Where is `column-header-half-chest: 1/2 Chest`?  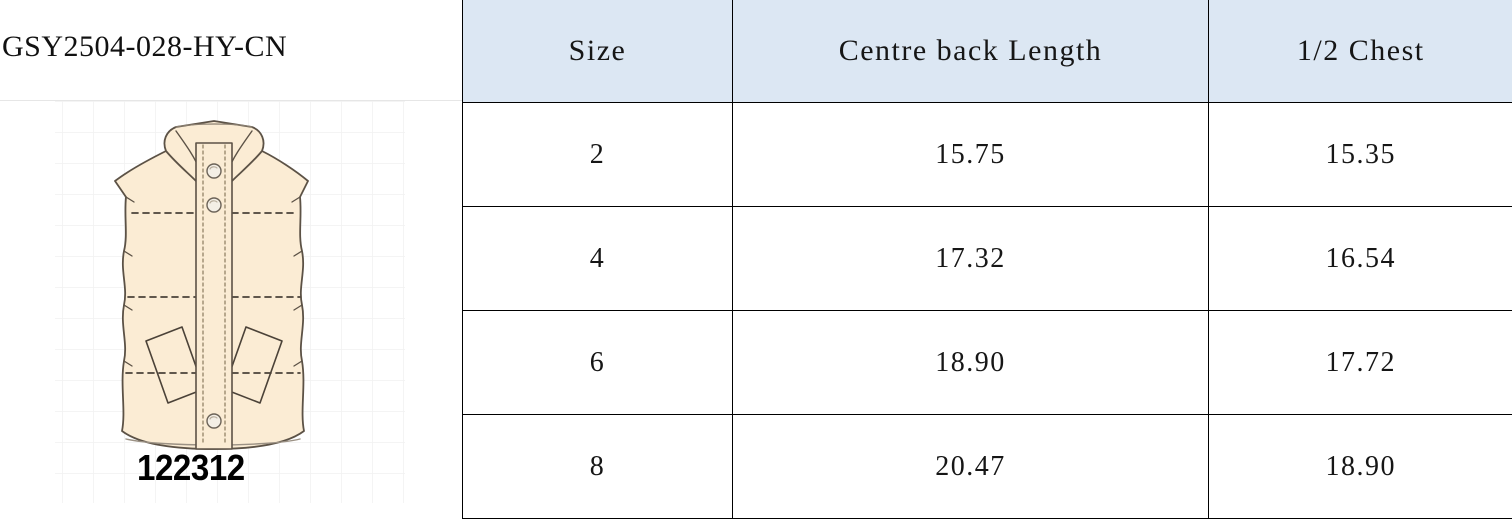 column-header-half-chest: 1/2 Chest is located at coordinates (1360, 51).